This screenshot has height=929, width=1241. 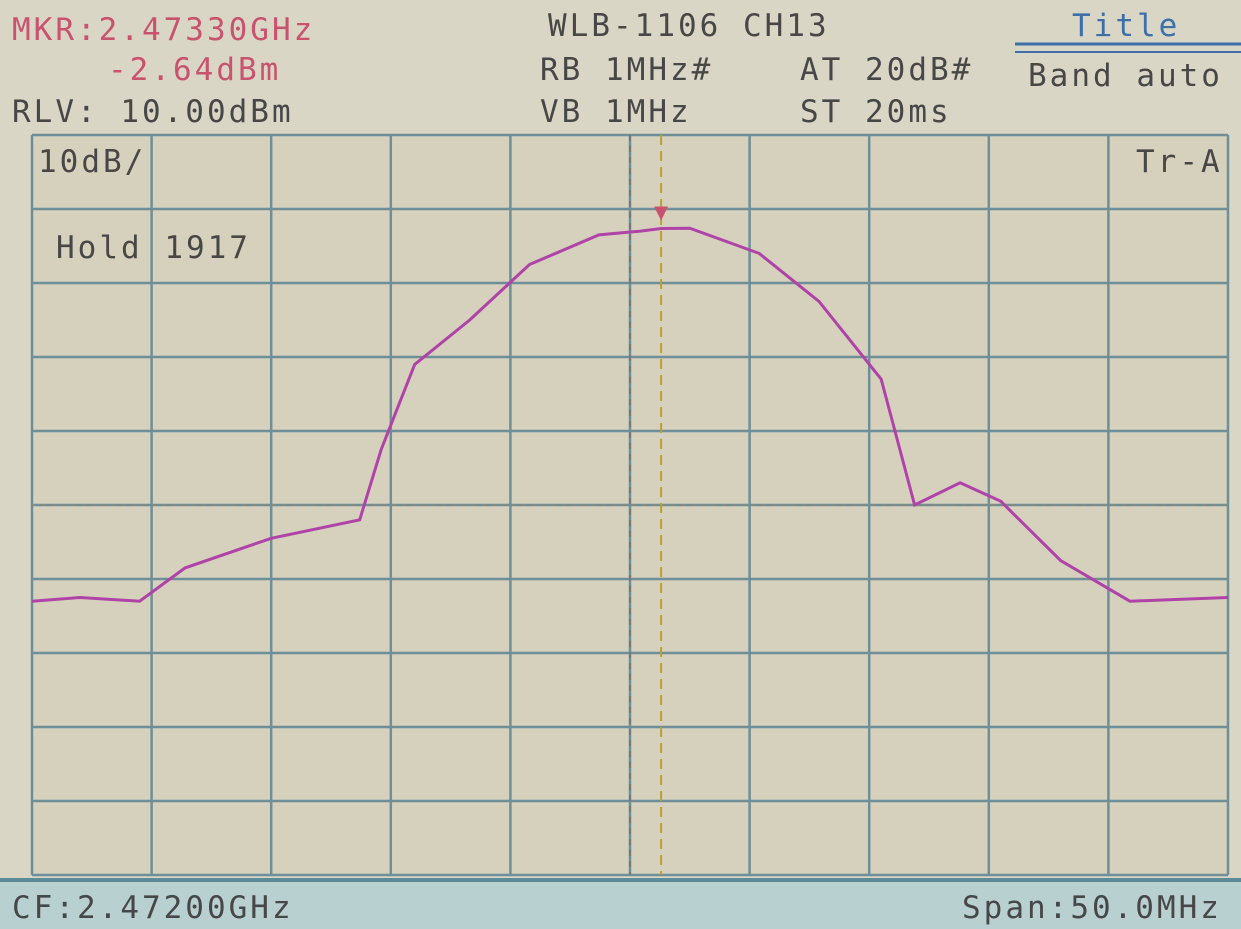 I want to click on marker-level: -2.64dBm, so click(x=194, y=70).